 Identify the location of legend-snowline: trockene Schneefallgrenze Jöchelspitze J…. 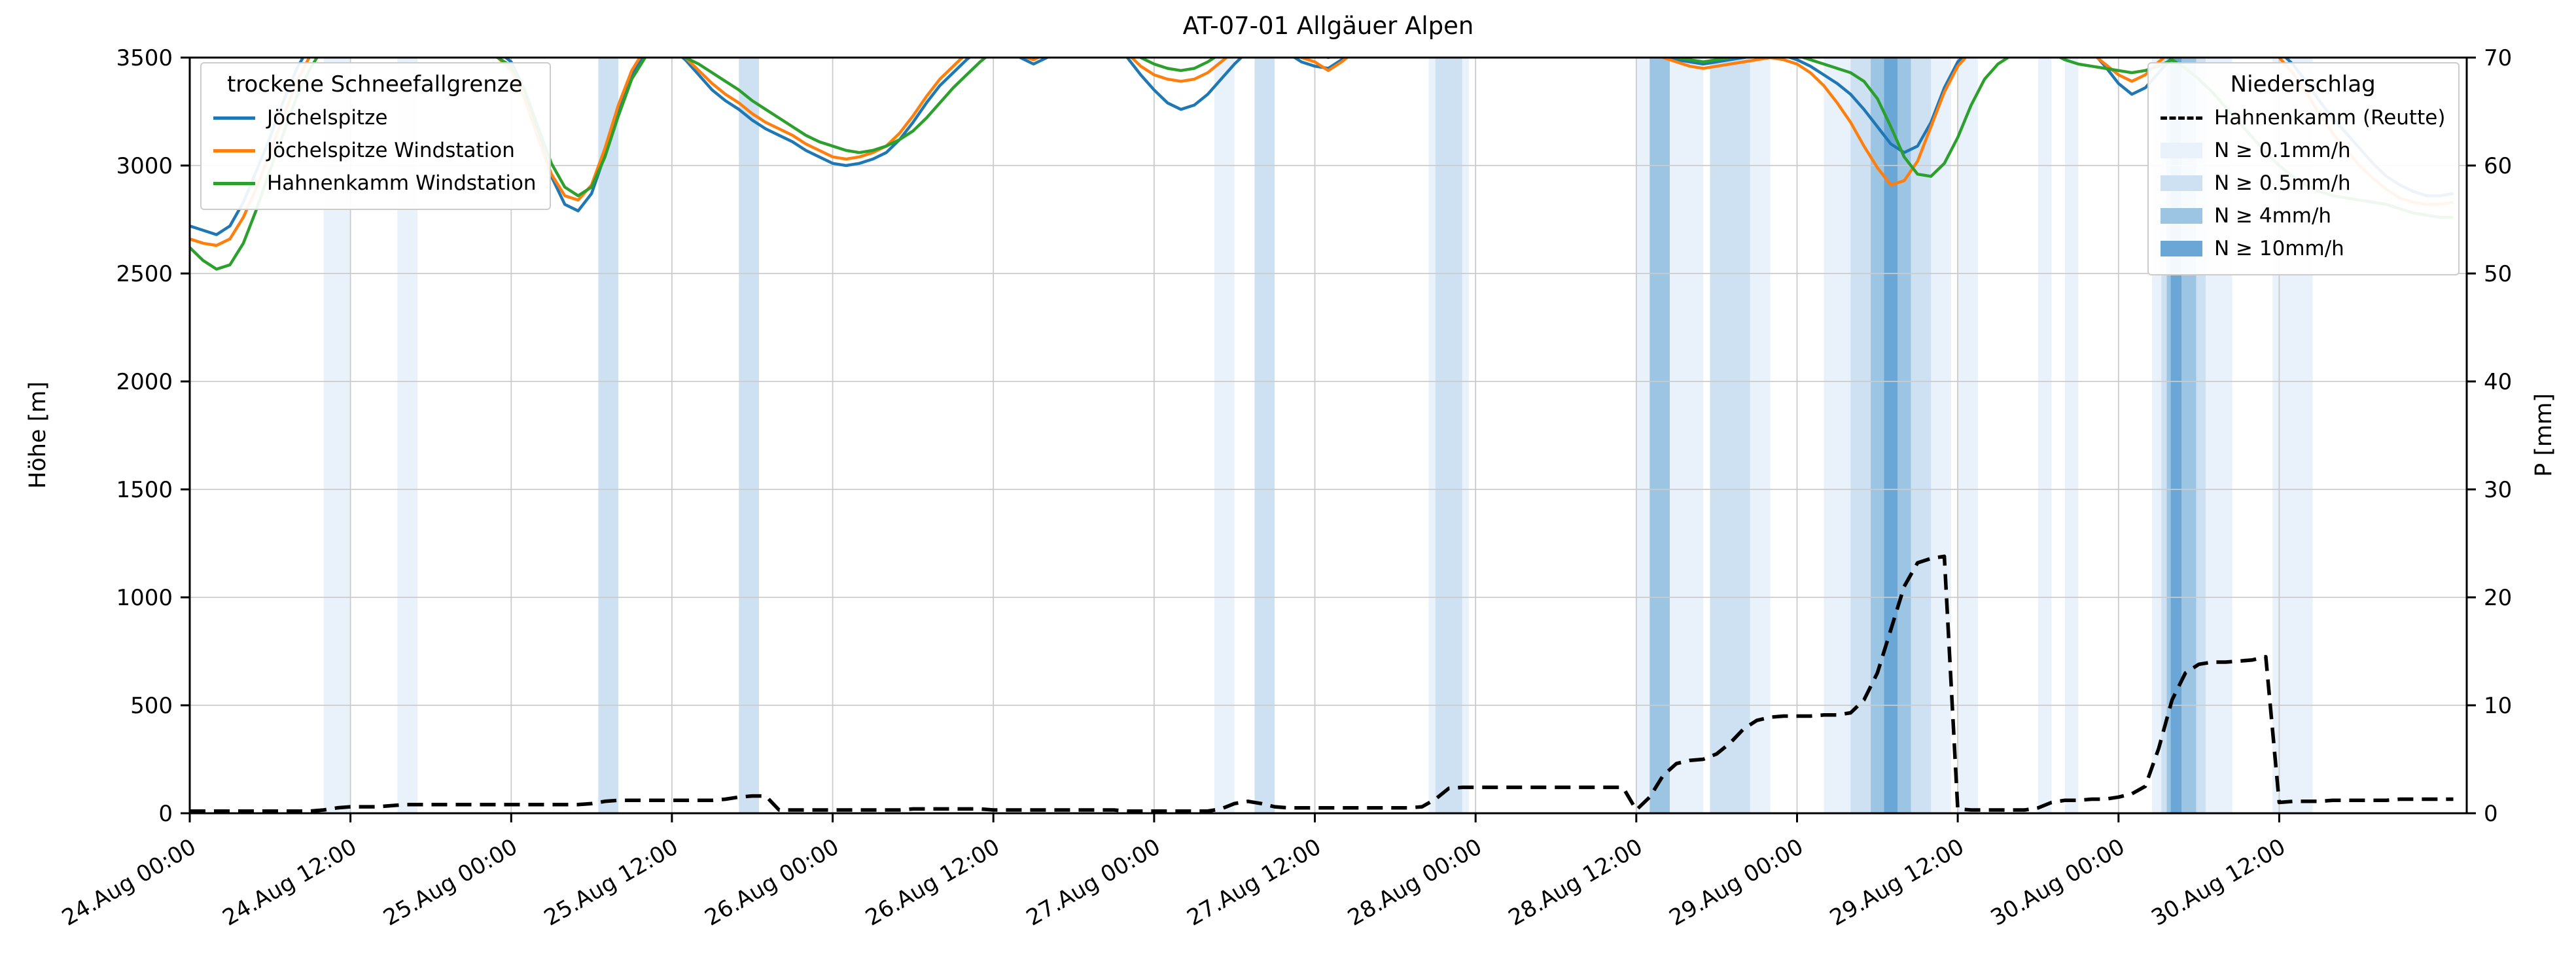
(375, 136).